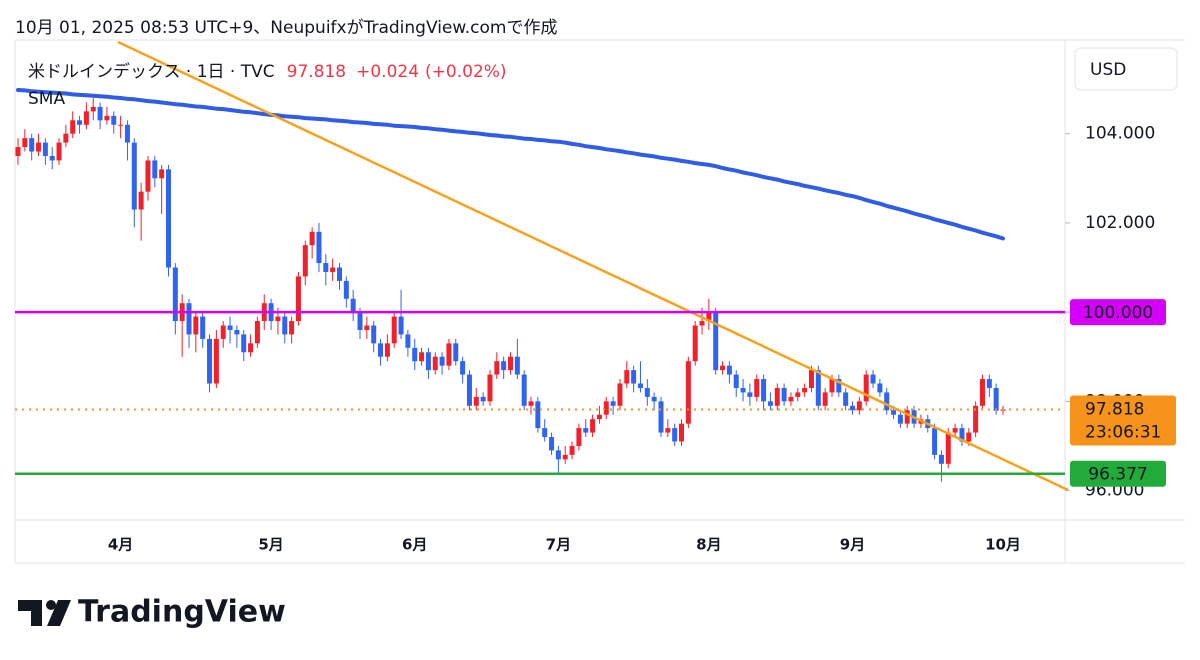 This screenshot has height=660, width=1200. What do you see at coordinates (1108, 70) in the screenshot?
I see `currency-label: USD` at bounding box center [1108, 70].